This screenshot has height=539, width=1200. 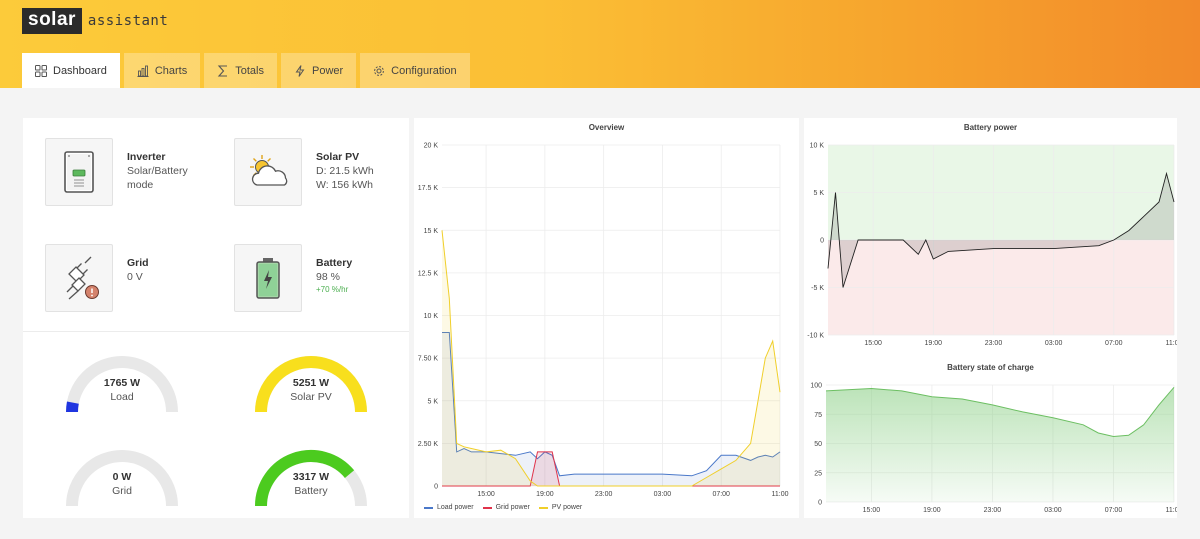 I want to click on tab-label: Totals, so click(x=249, y=70).